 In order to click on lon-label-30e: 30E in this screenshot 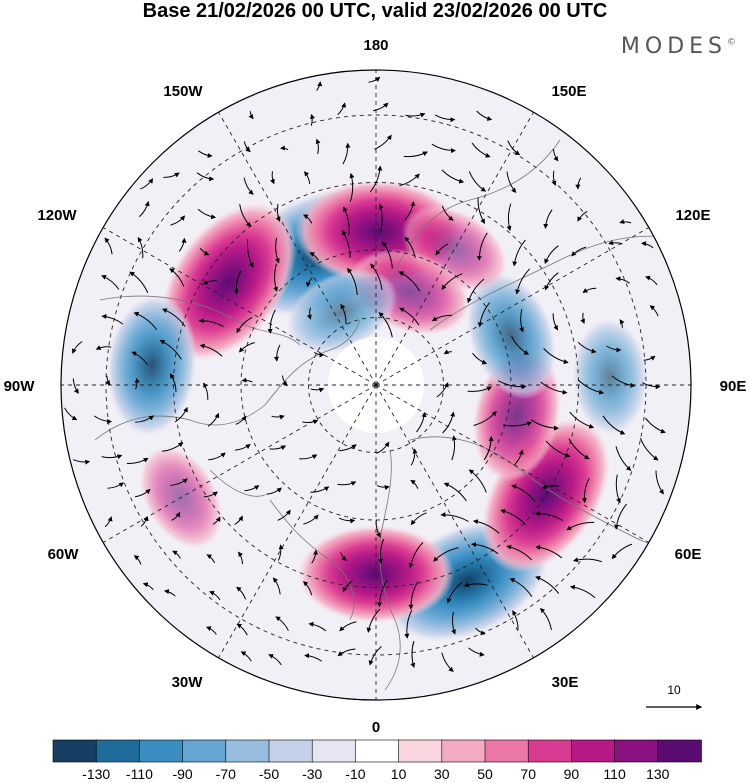, I will do `click(565, 682)`.